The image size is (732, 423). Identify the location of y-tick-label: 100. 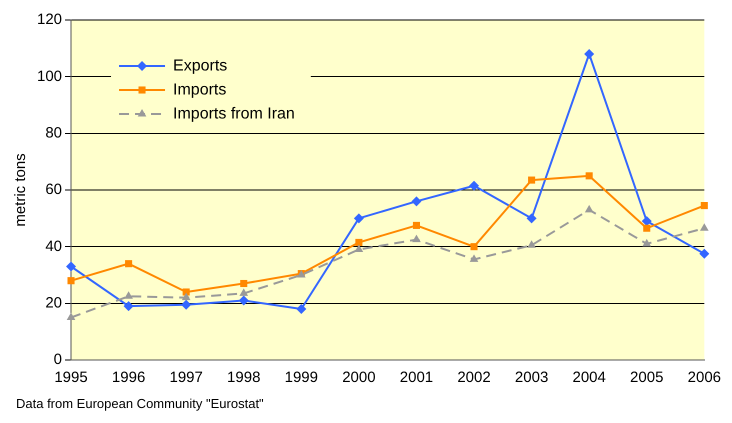
(49, 76).